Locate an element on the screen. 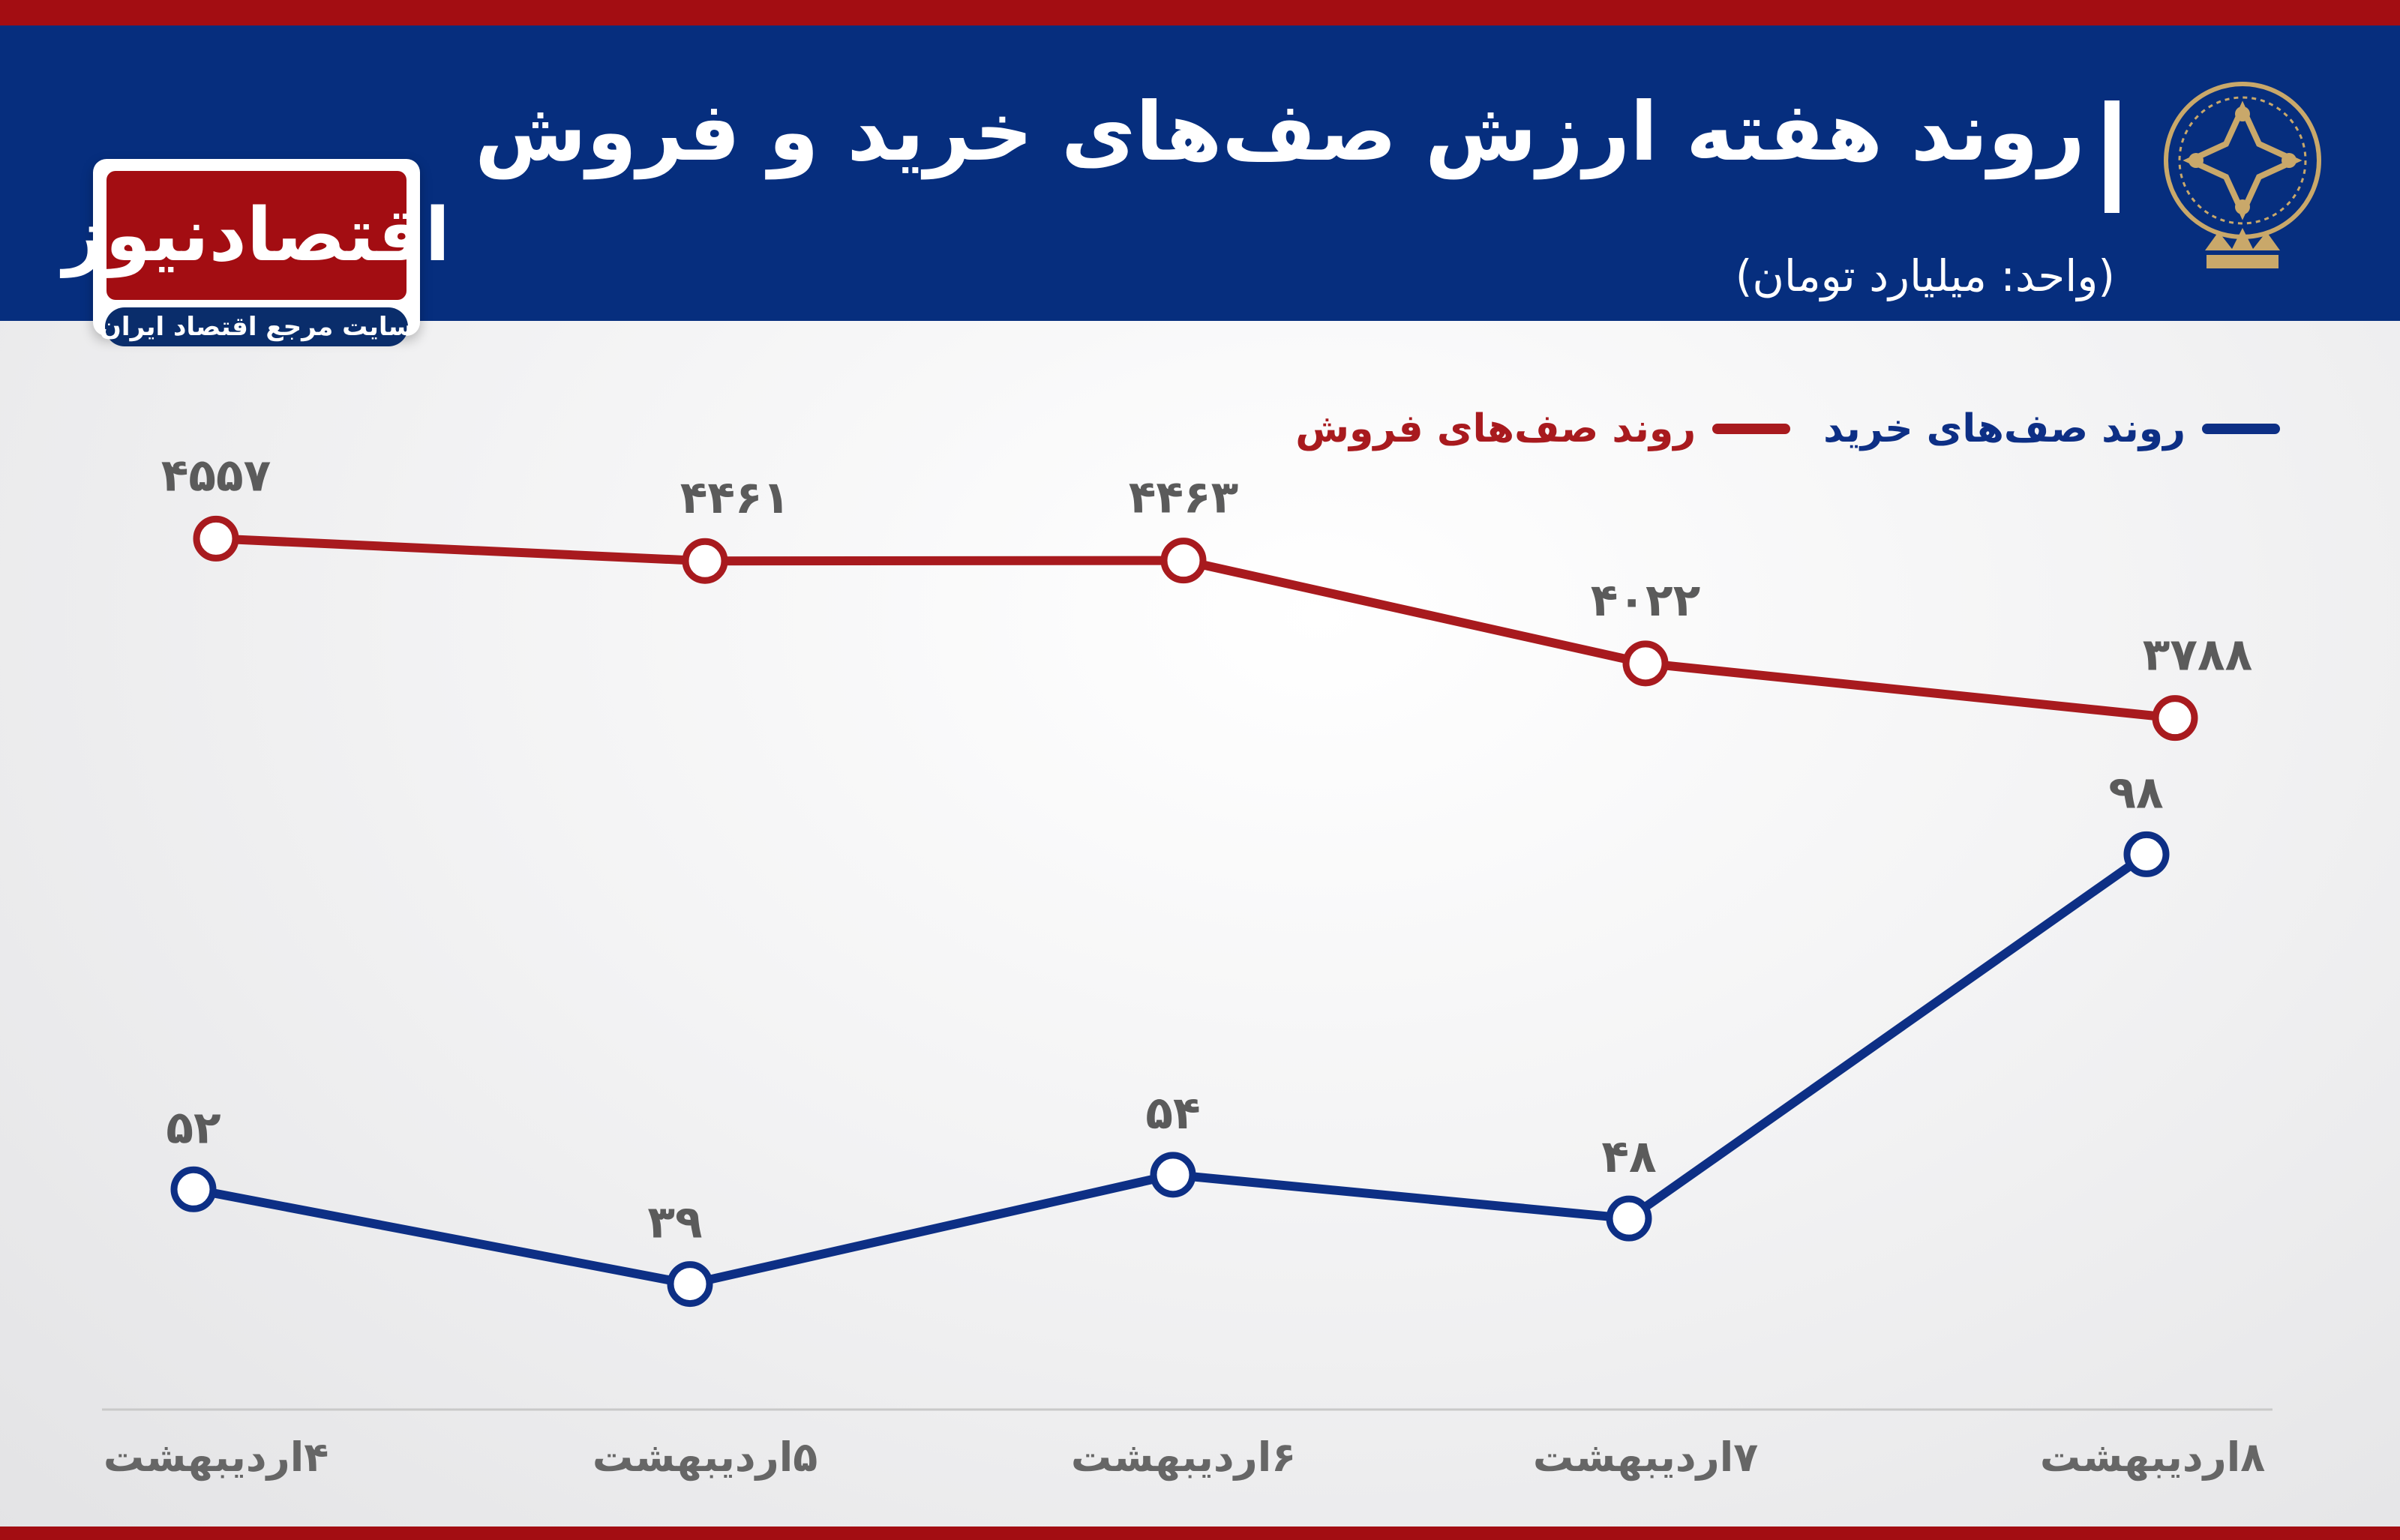 The image size is (2400, 1540). exchange-emblem-icon is located at coordinates (2242, 175).